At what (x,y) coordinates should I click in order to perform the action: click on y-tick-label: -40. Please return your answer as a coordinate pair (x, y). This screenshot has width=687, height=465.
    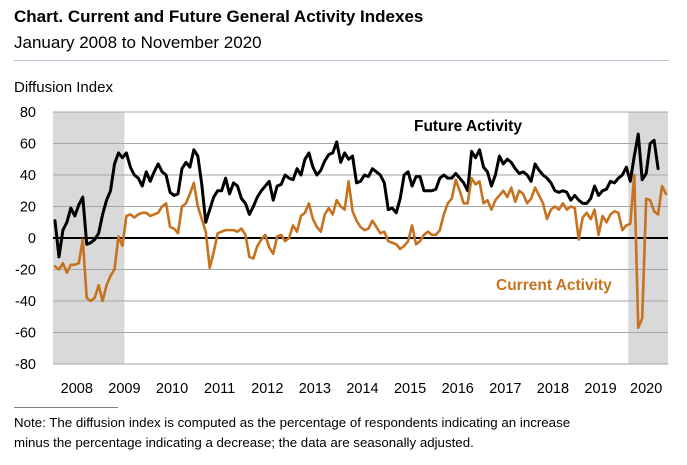
    Looking at the image, I should click on (25, 302).